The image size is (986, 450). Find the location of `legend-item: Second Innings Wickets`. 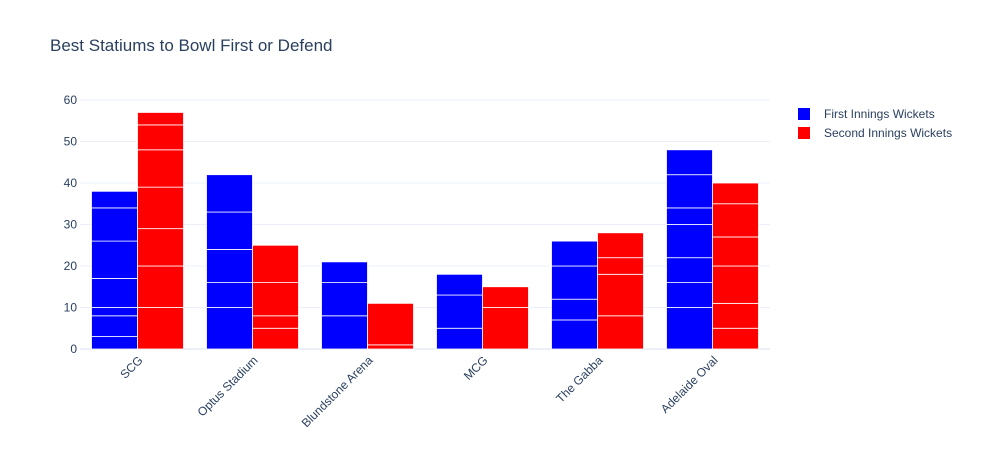

legend-item: Second Innings Wickets is located at coordinates (875, 133).